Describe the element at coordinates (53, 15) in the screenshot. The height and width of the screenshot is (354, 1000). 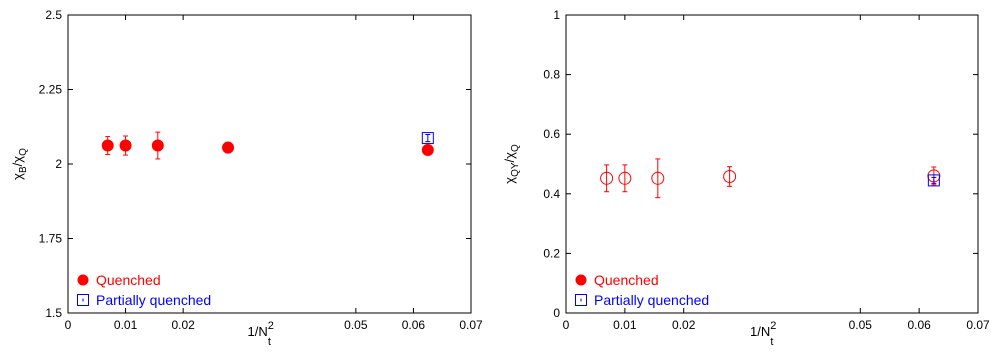
I see `y-tick-label: 2.5` at that location.